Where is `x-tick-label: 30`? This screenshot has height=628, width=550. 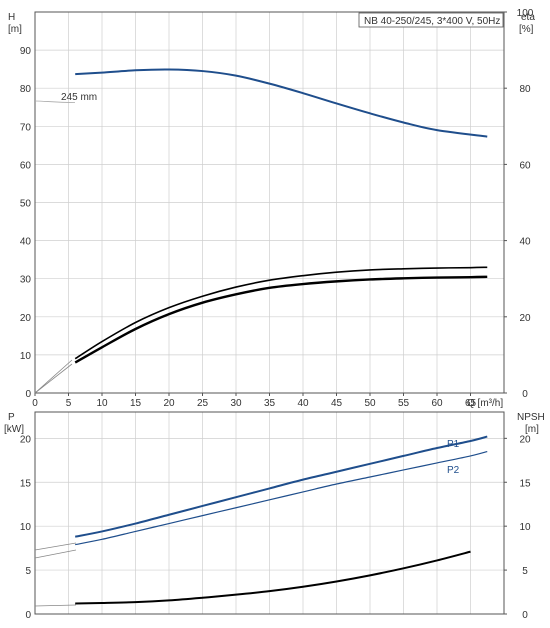
x-tick-label: 30 is located at coordinates (236, 403).